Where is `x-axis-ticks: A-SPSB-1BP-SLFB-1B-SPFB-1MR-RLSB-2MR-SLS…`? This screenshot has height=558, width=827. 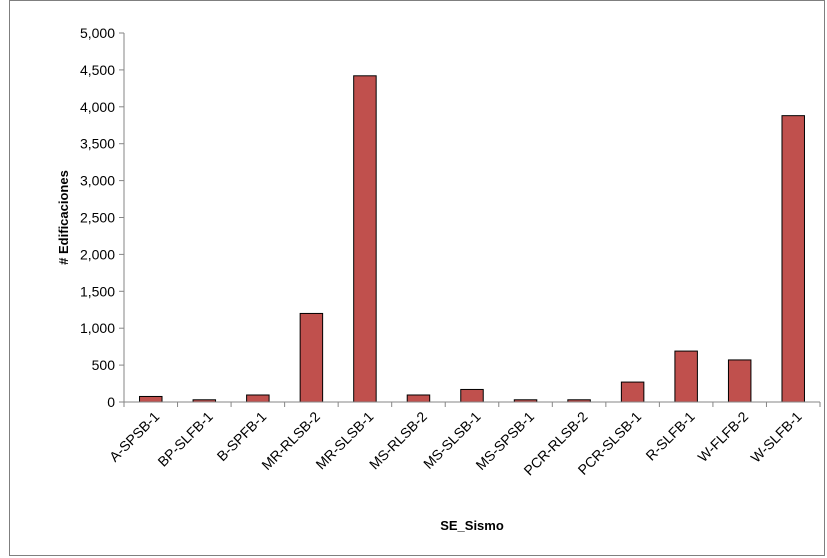
x-axis-ticks: A-SPSB-1BP-SLFB-1B-SPFB-1MR-RLSB-2MR-SLS… is located at coordinates (463, 440).